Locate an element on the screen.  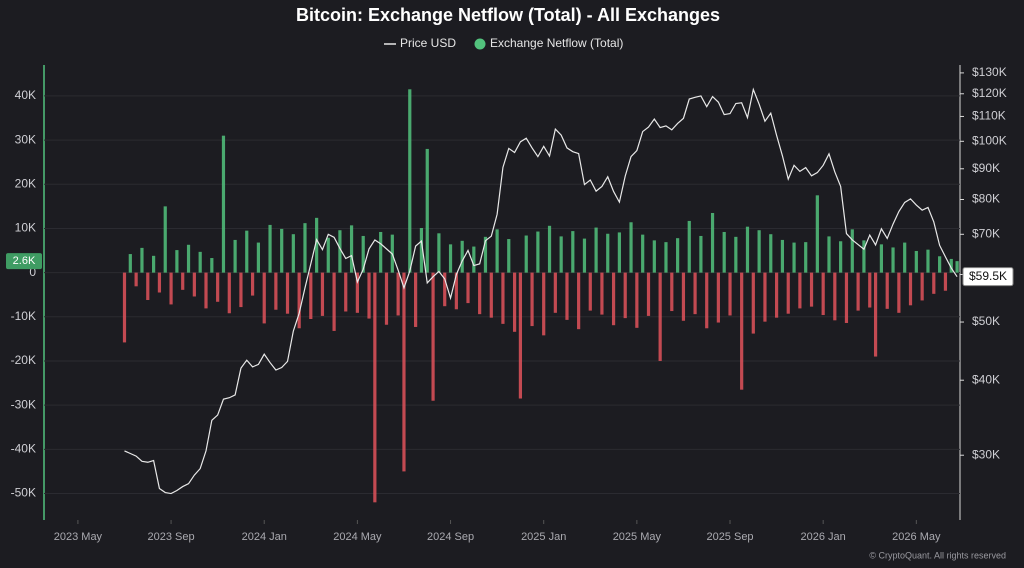
y2-tick-label: $130K is located at coordinates (989, 72).